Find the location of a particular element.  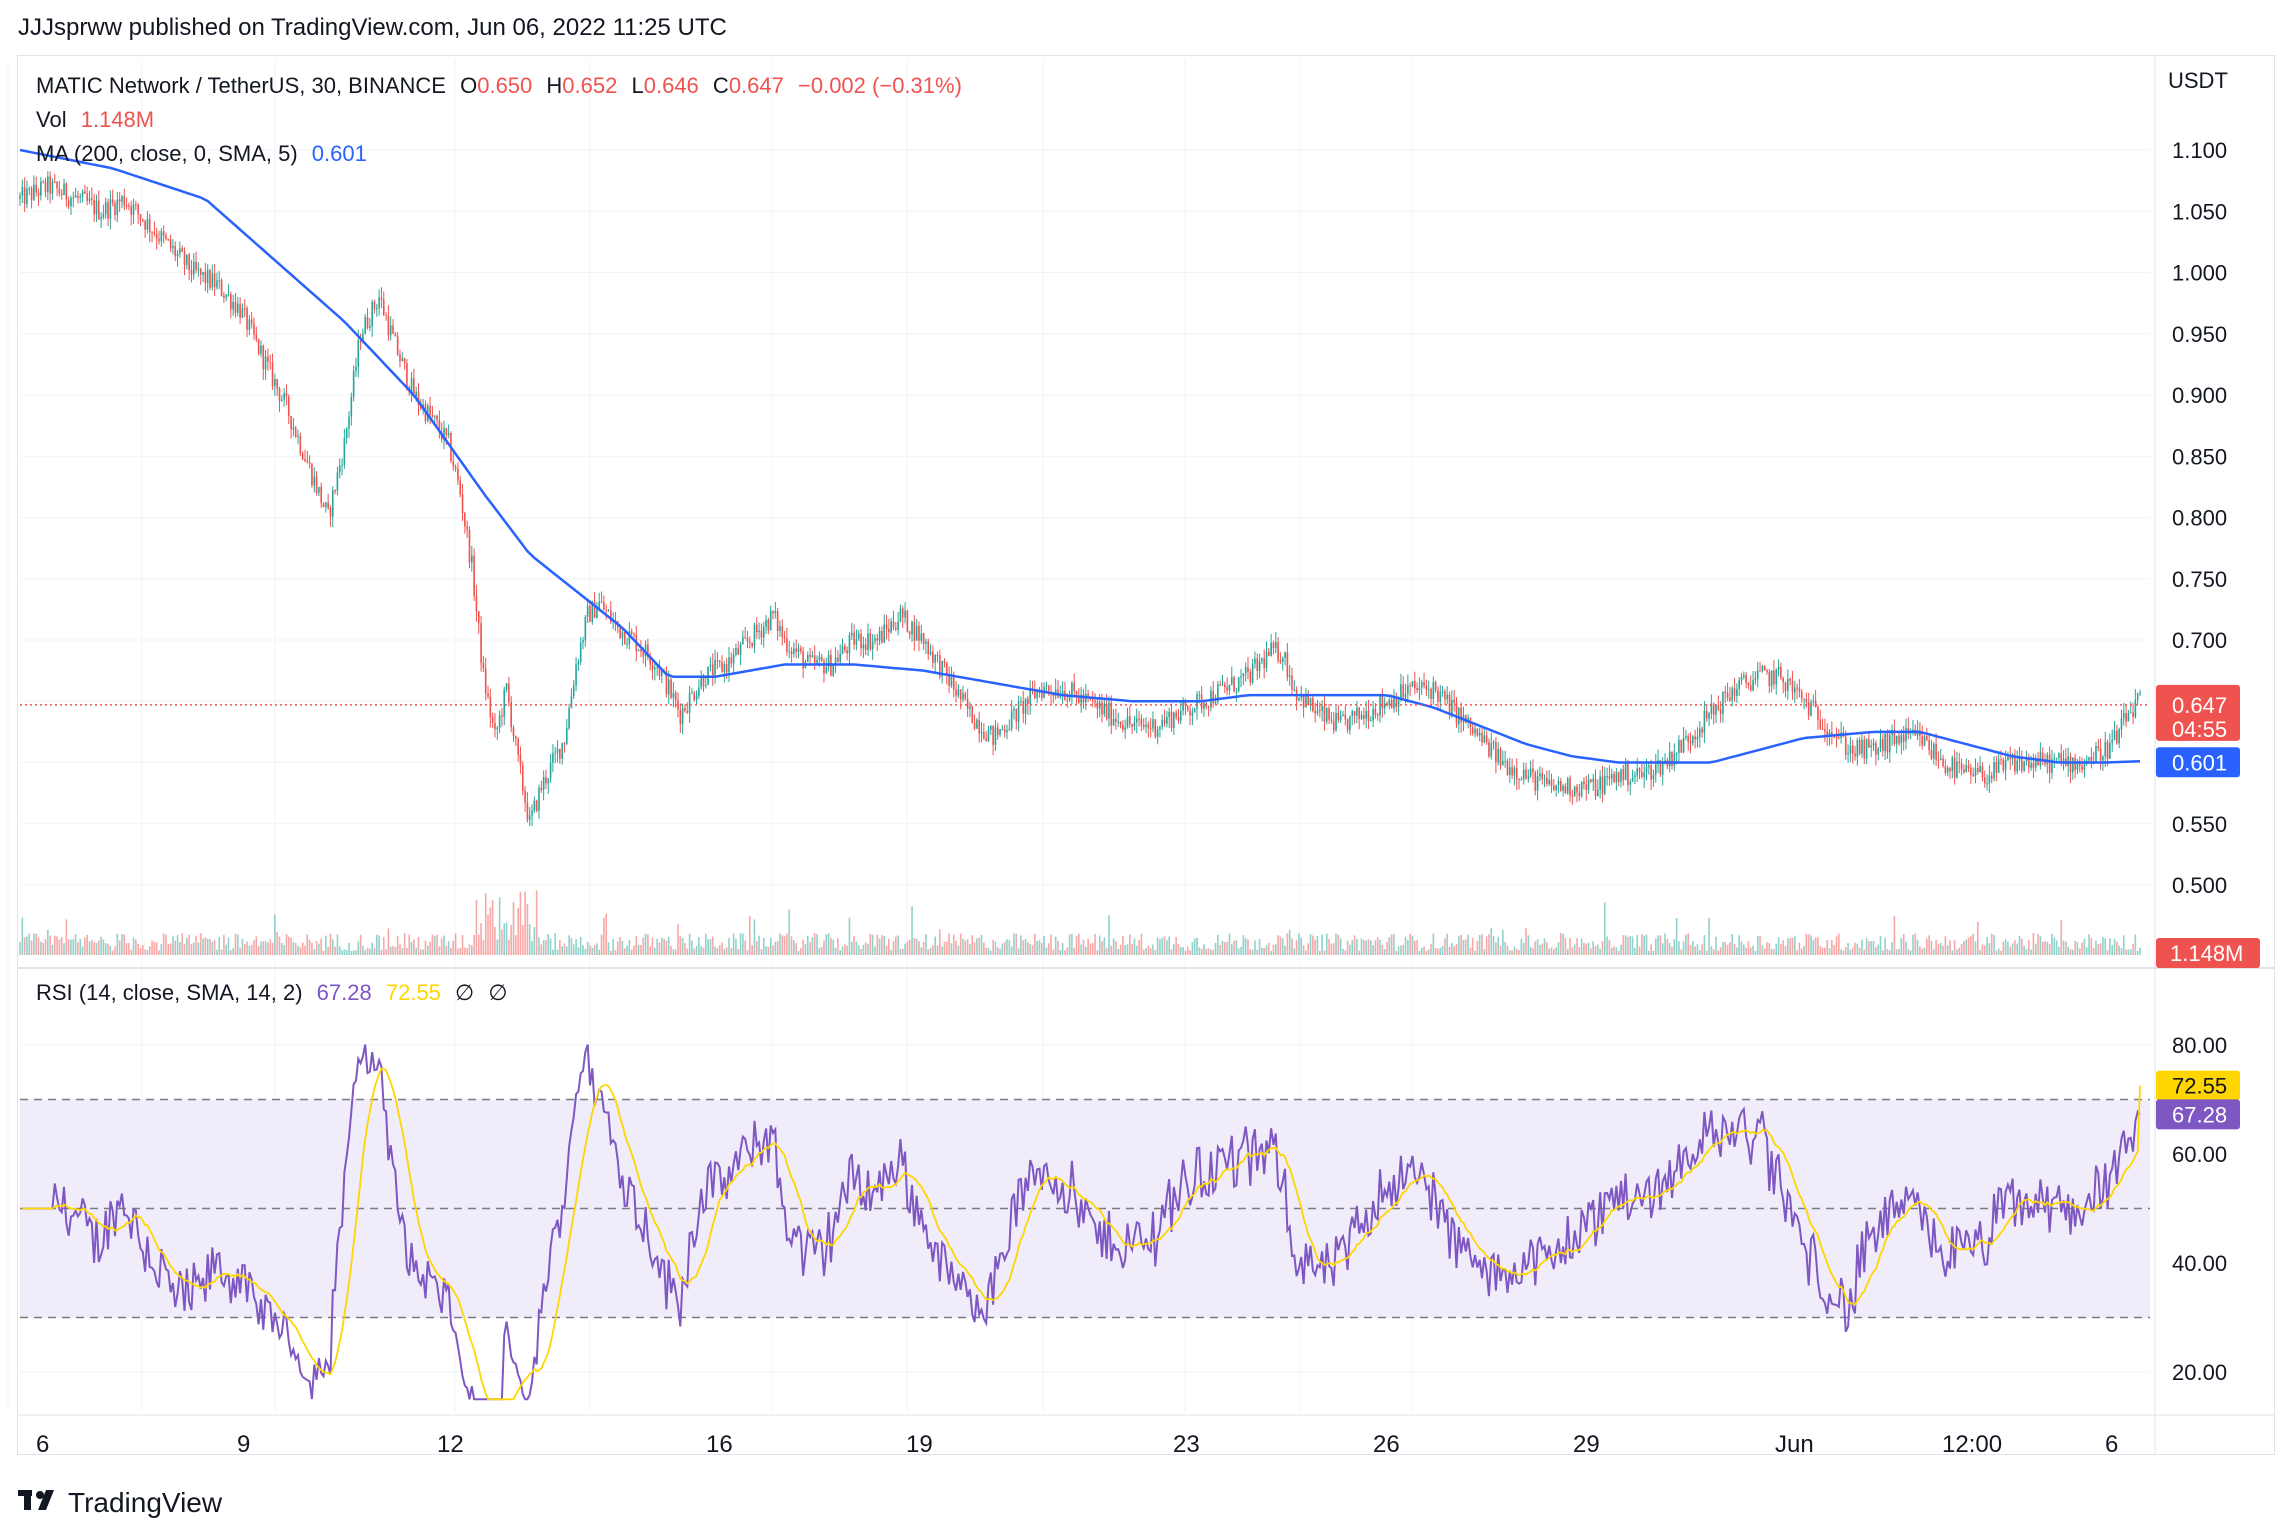

rsi-label: RSI (14, close, SMA, 14, 2) is located at coordinates (169, 992).